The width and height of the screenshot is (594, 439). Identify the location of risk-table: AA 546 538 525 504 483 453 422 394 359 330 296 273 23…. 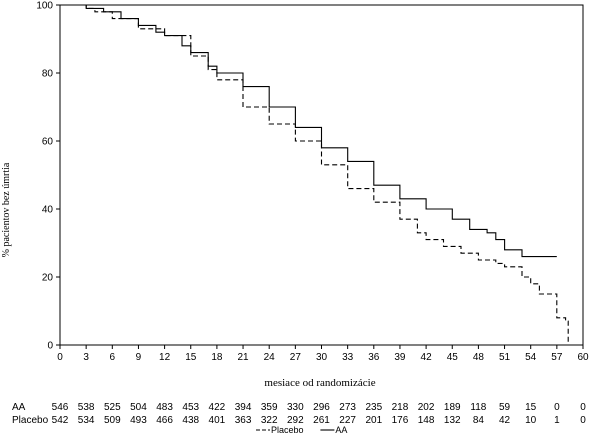
(299, 414).